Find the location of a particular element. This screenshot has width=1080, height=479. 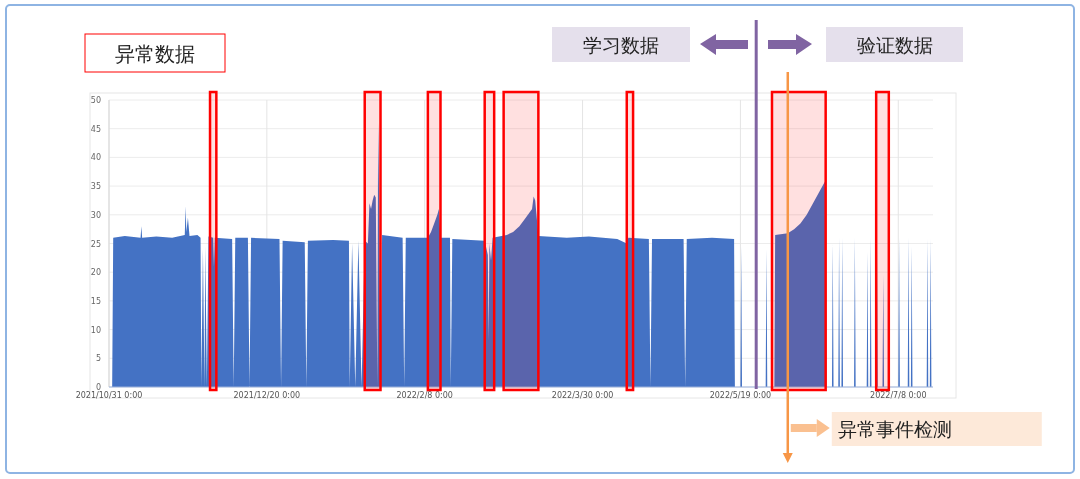

text: 验证数据 is located at coordinates (894, 45).